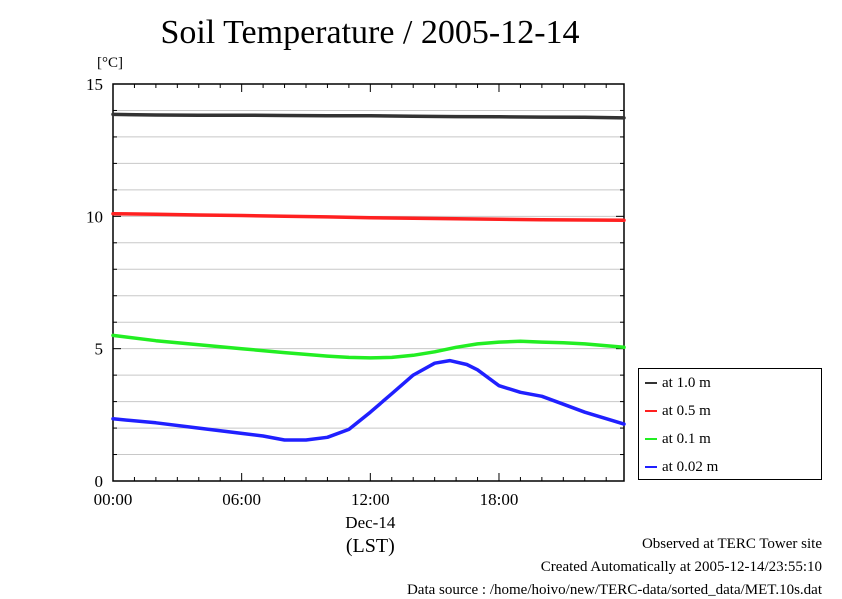 Image resolution: width=842 pixels, height=599 pixels. What do you see at coordinates (686, 438) in the screenshot?
I see `legend-label: at 0.1 m` at bounding box center [686, 438].